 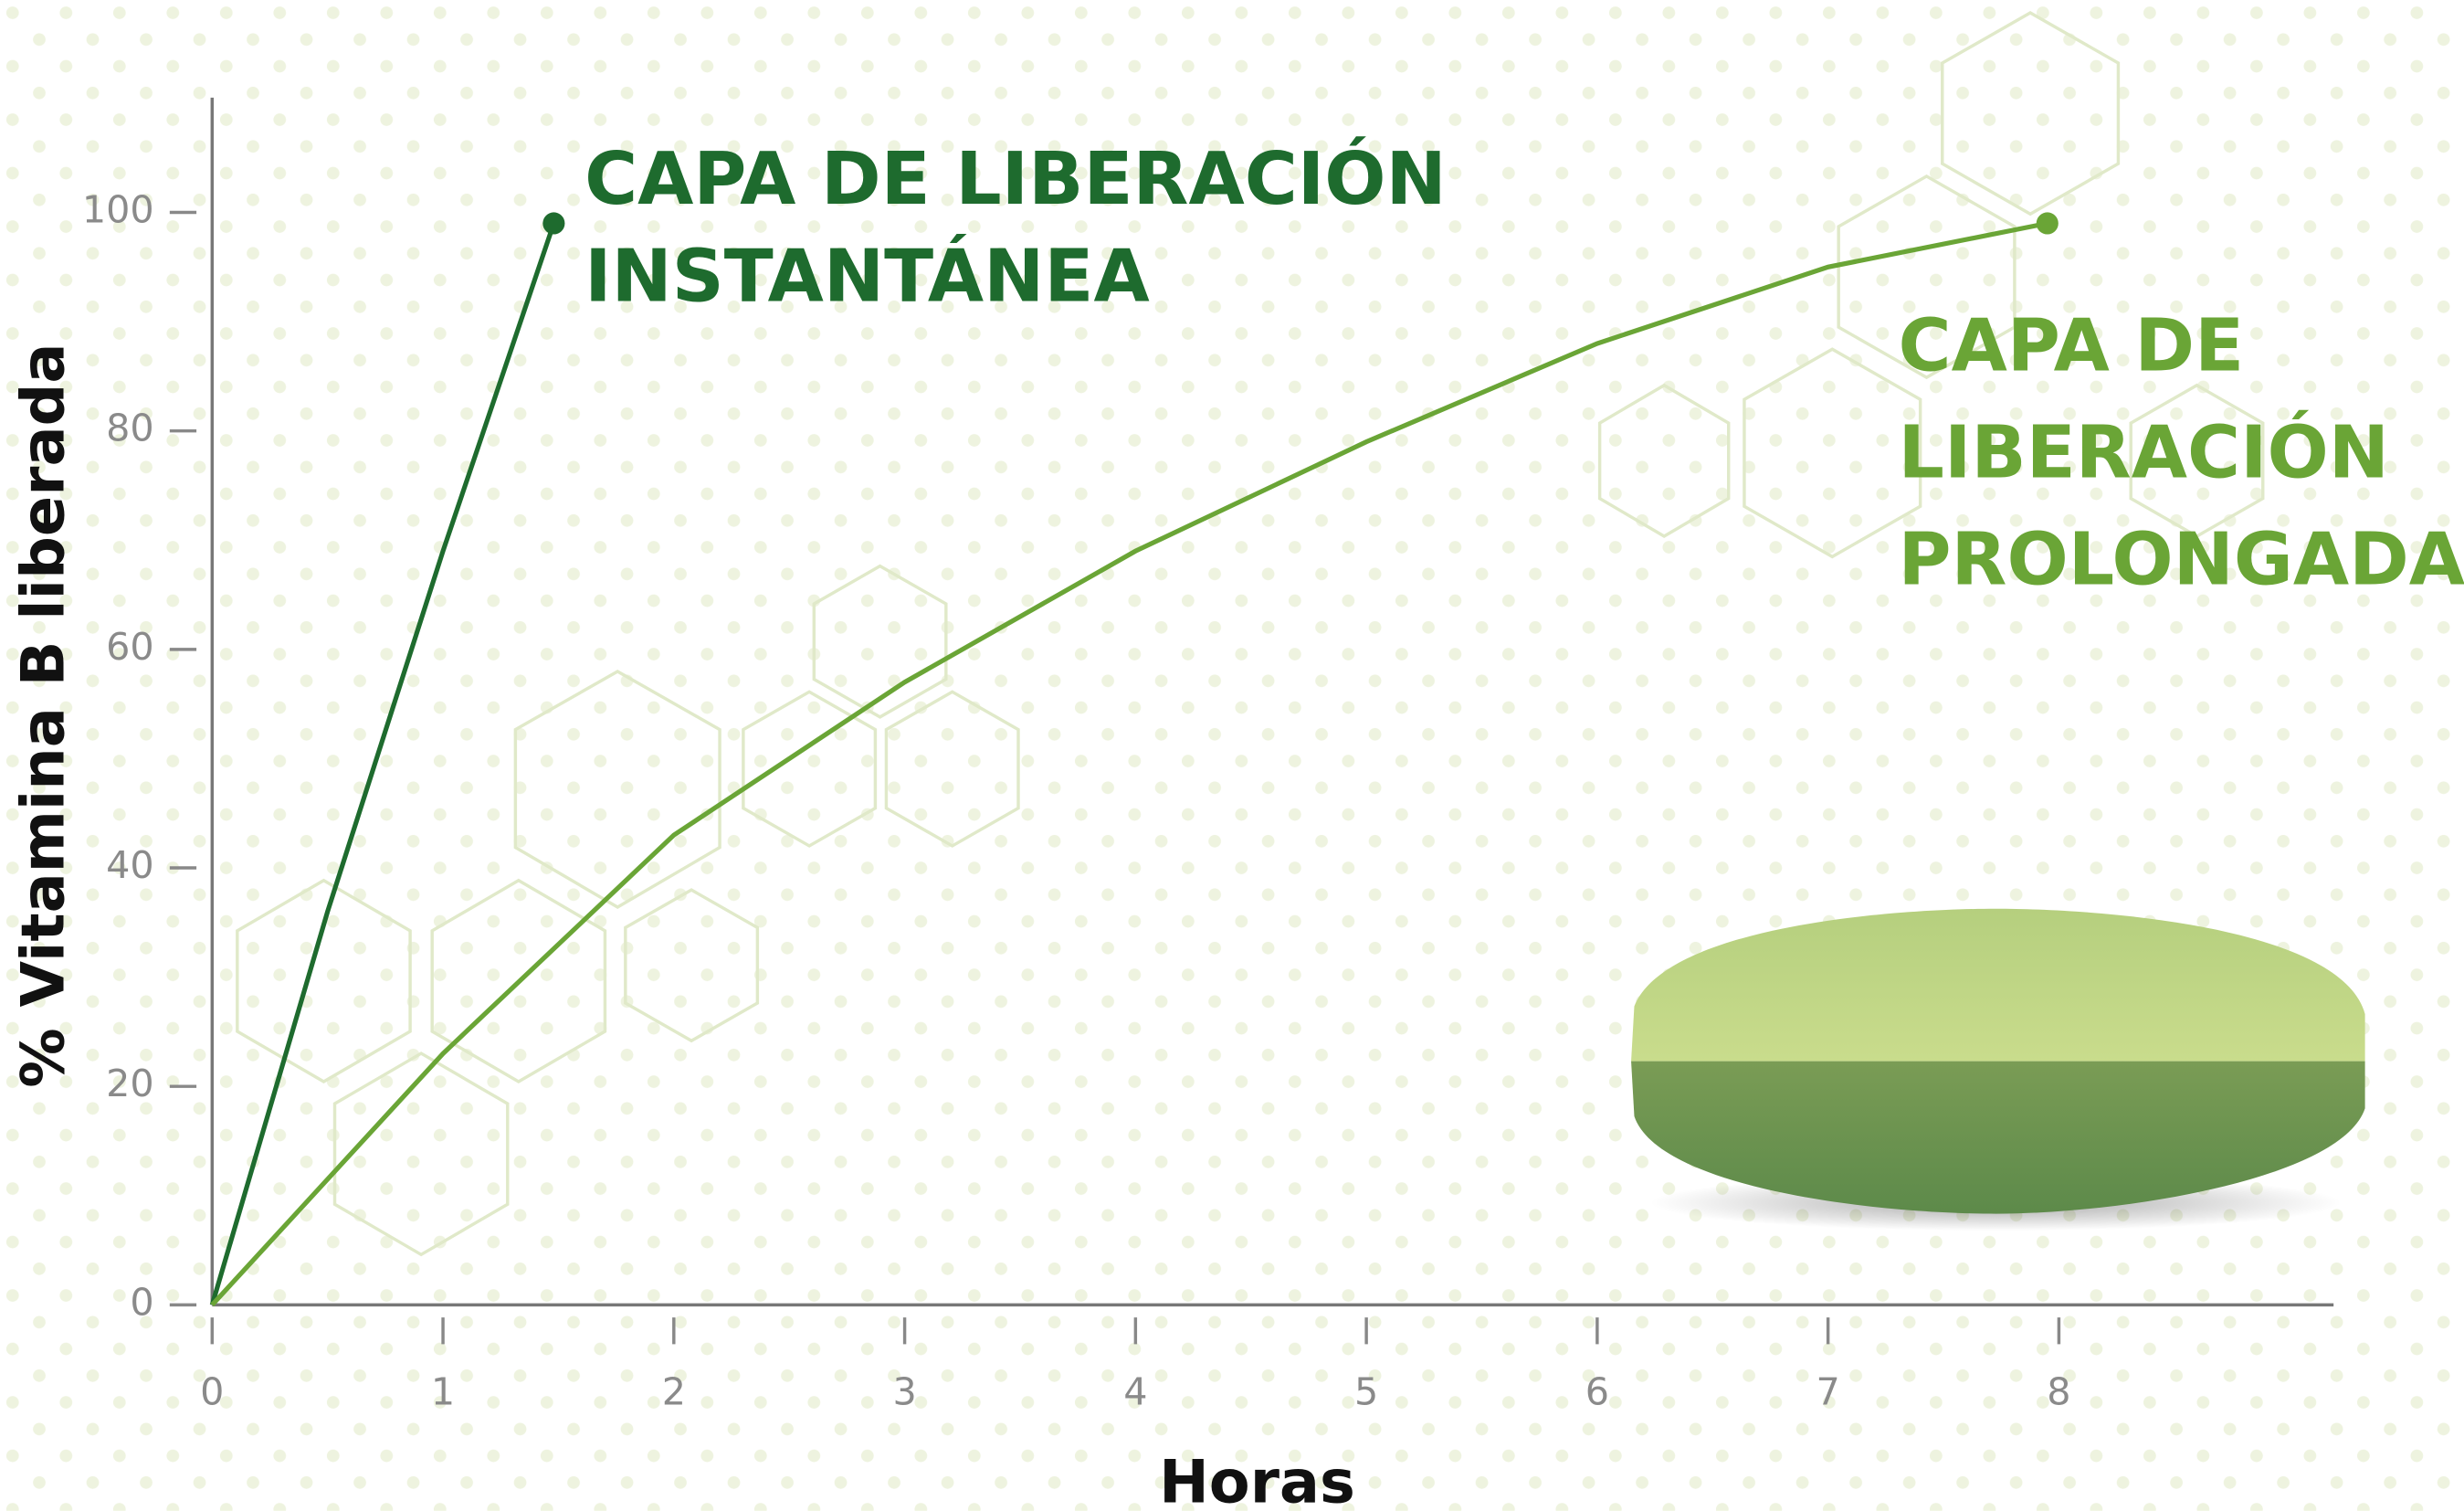 I want to click on x-axis-title: Horas, so click(x=1257, y=1479).